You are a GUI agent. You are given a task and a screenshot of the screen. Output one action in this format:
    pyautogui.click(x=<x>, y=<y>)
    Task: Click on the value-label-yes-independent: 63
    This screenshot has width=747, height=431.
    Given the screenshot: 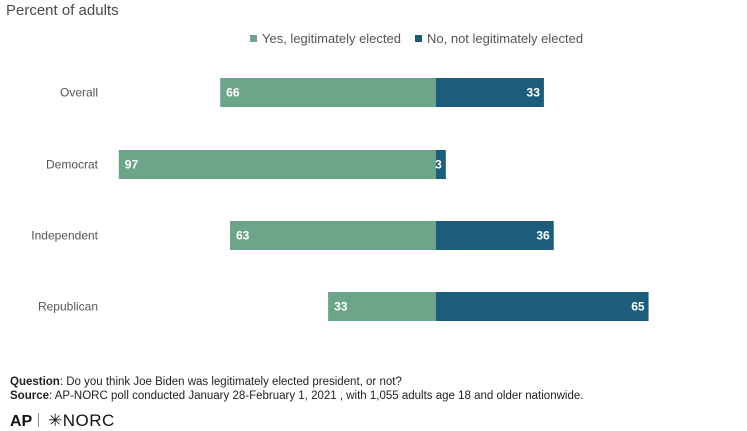 What is the action you would take?
    pyautogui.click(x=243, y=236)
    